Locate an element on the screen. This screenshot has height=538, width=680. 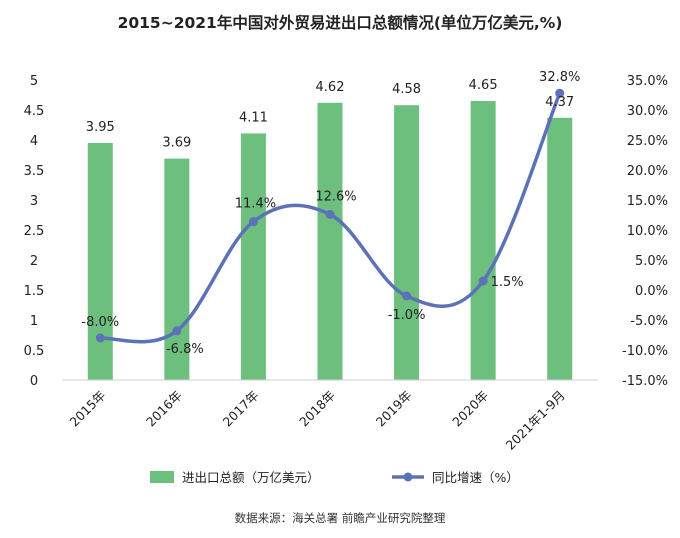
right-axis-tick-label: 15.0% is located at coordinates (647, 201).